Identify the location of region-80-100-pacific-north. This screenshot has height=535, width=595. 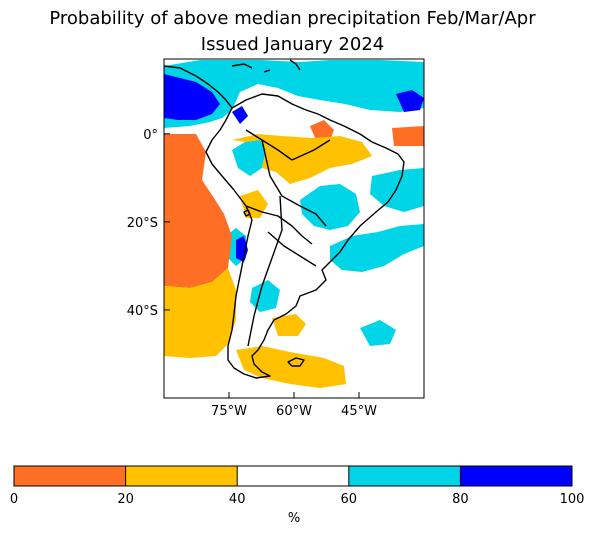
(192, 97).